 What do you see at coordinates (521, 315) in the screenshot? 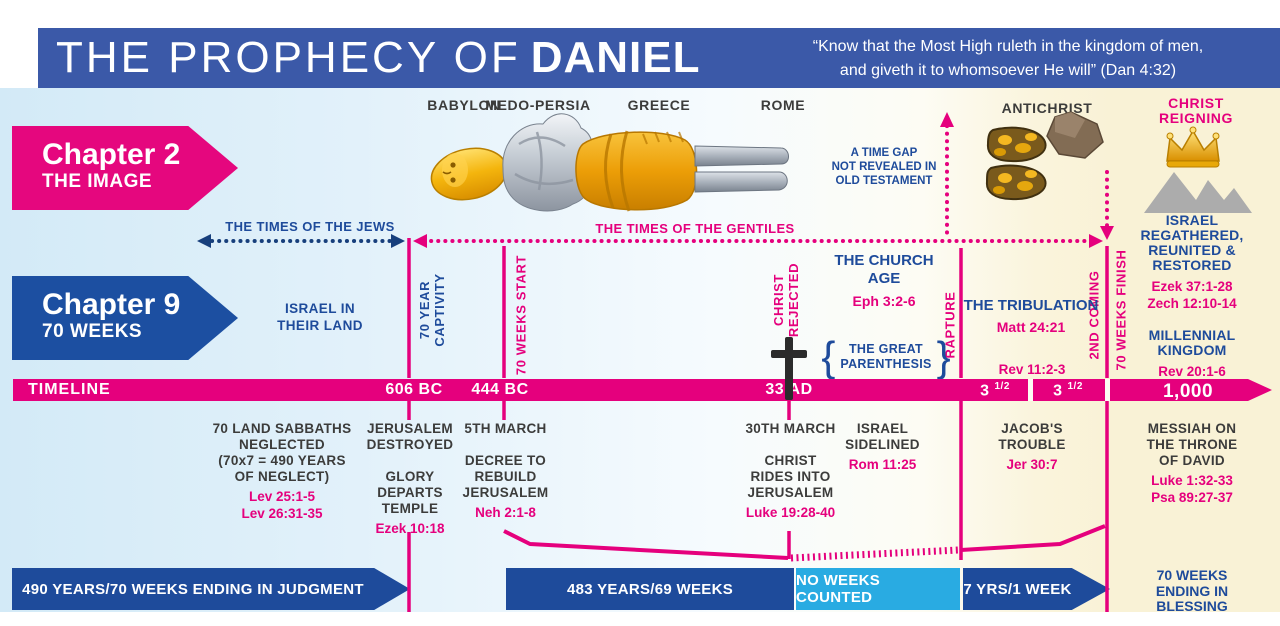
I see `vlabel-70-weeks-start: 70 WEEKS START` at bounding box center [521, 315].